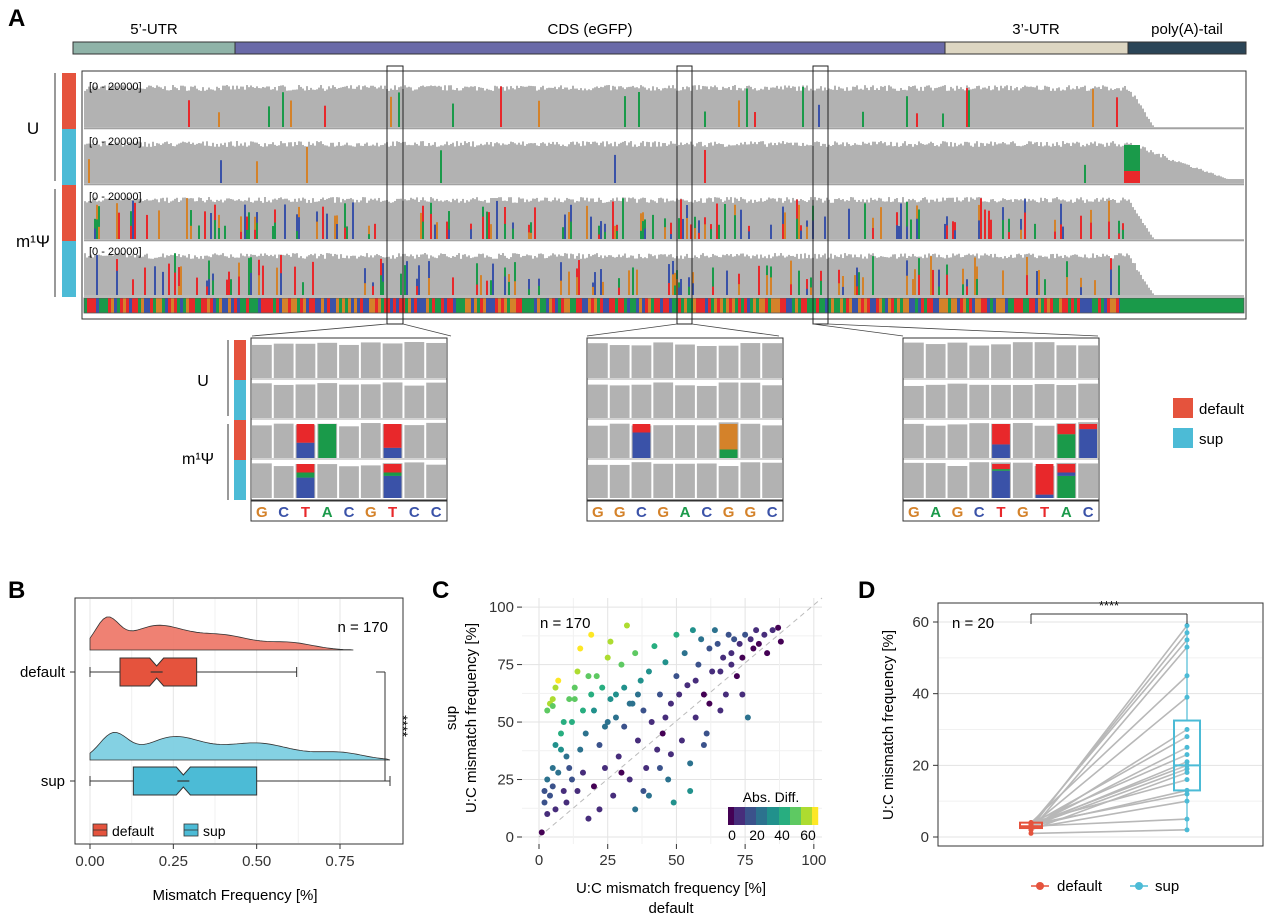  I want to click on legend-label-default: default, so click(133, 831).